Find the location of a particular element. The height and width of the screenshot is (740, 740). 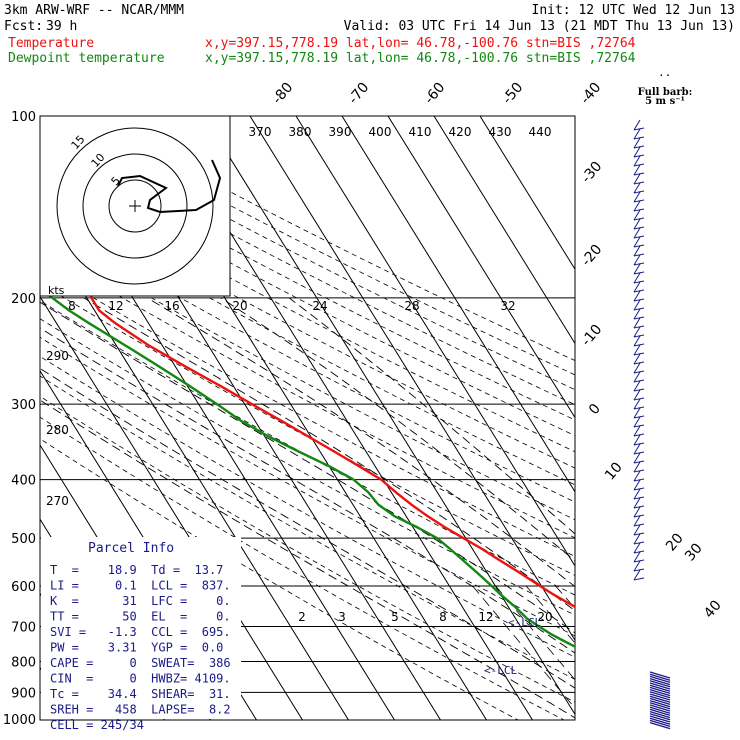

pressure-tick-label: 600 is located at coordinates (23, 587).